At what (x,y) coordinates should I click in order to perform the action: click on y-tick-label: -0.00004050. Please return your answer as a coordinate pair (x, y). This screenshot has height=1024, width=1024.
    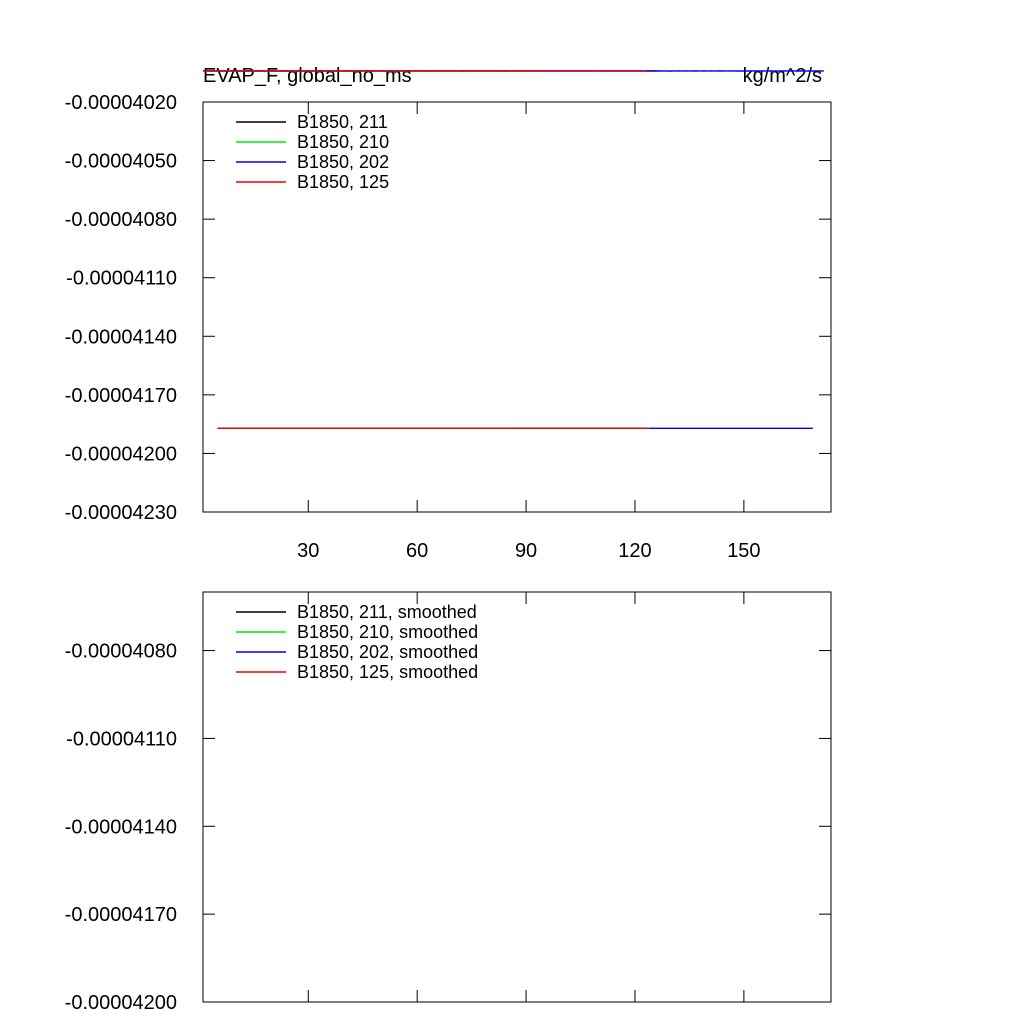
    Looking at the image, I should click on (121, 162).